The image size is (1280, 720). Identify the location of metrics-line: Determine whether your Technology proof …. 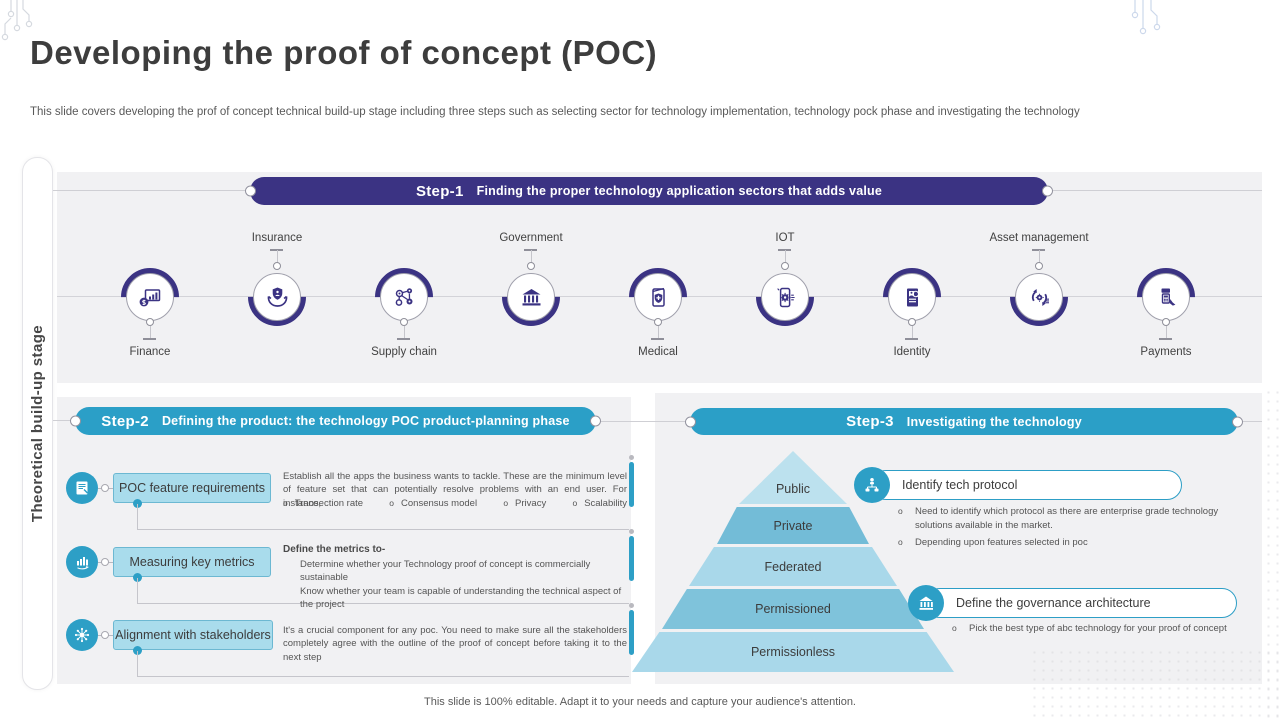
(445, 571).